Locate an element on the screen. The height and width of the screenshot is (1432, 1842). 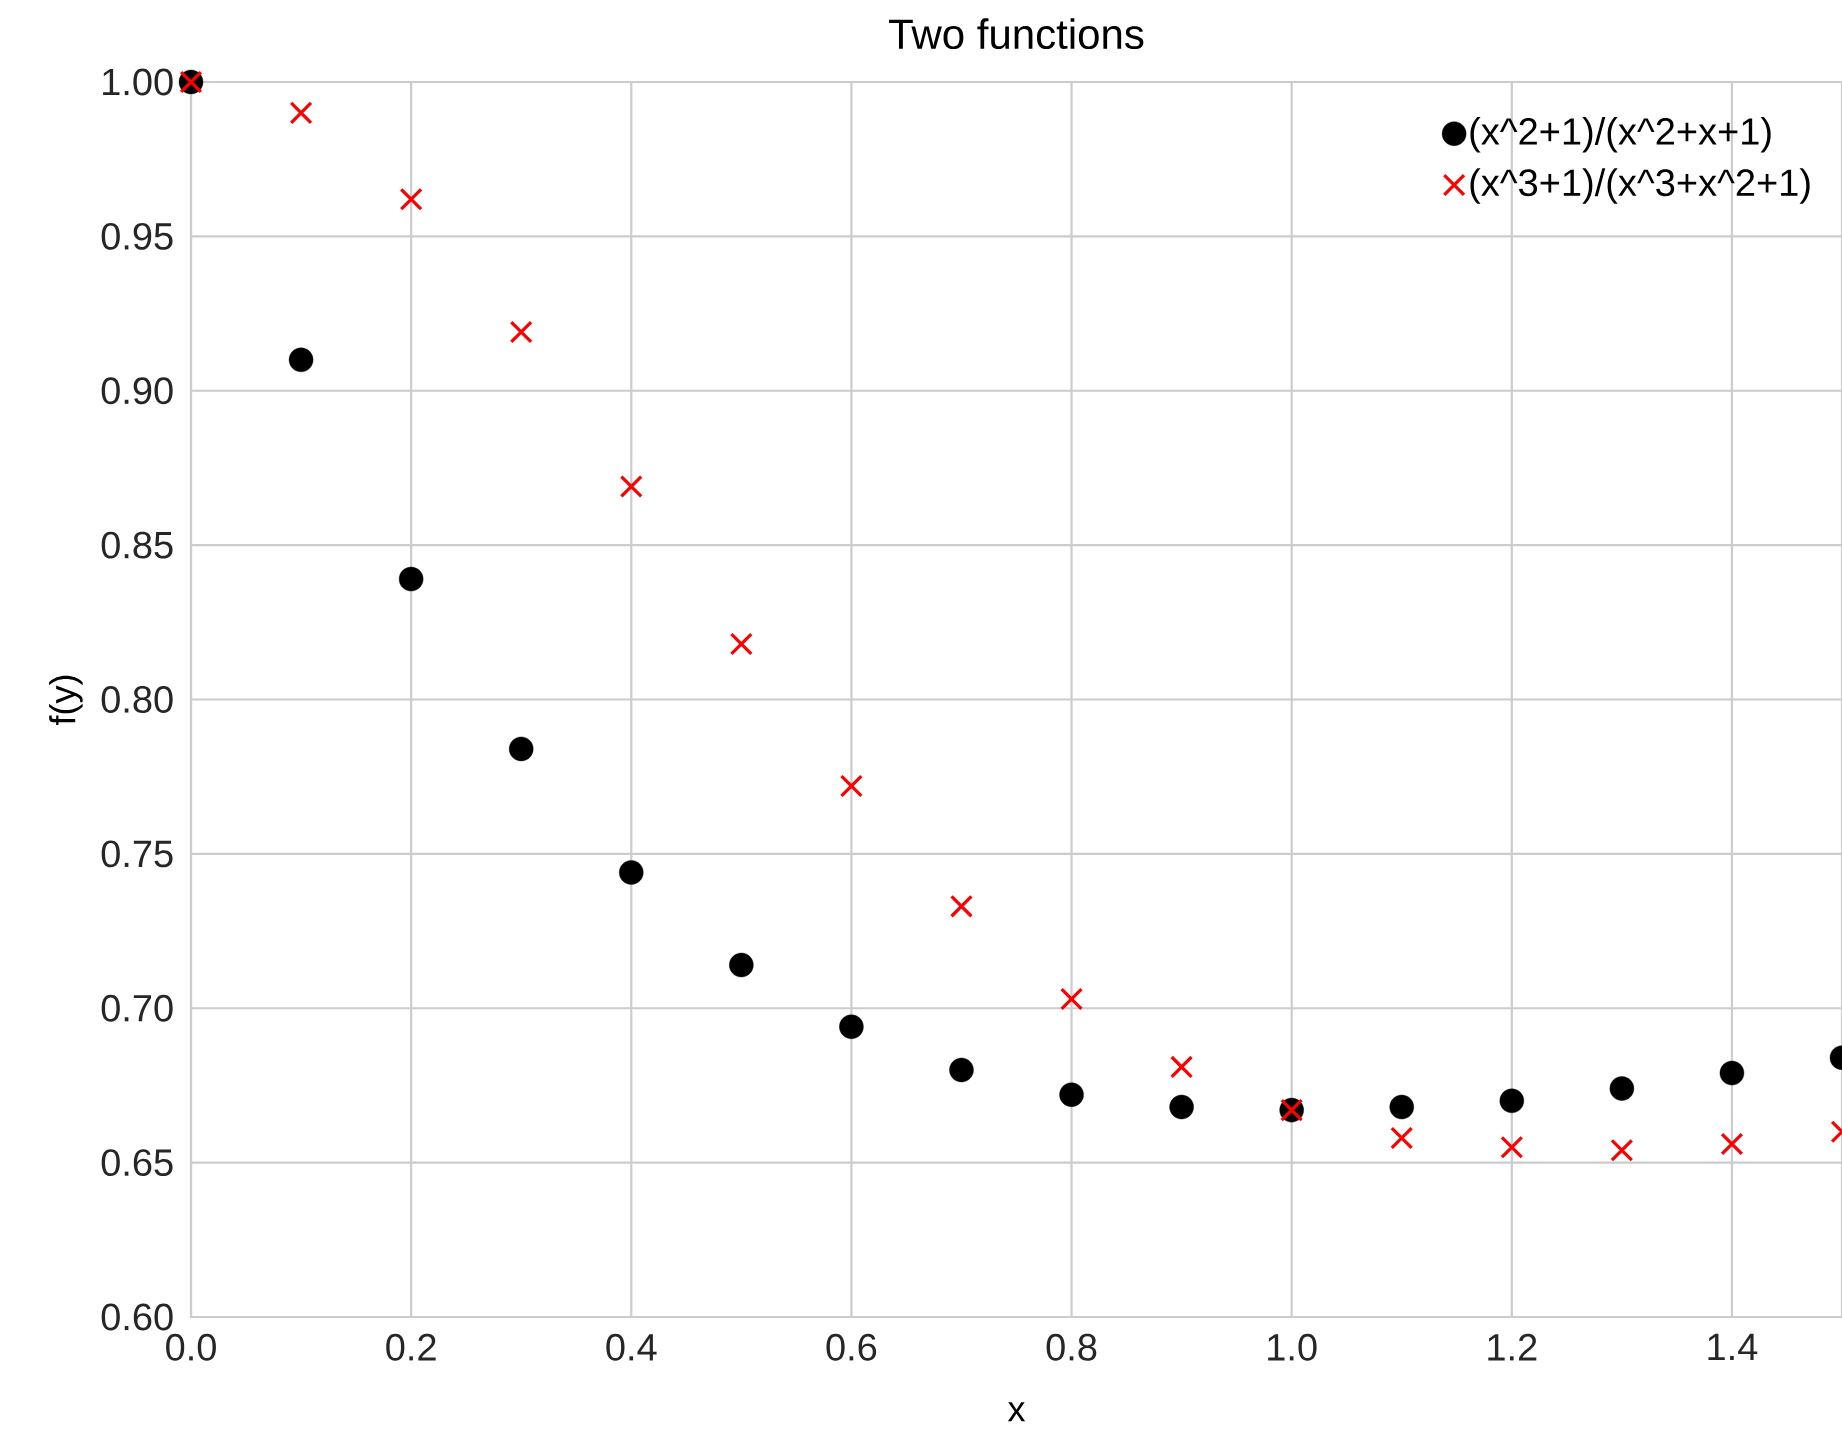
y-tick-label: 0.90 is located at coordinates (137, 391).